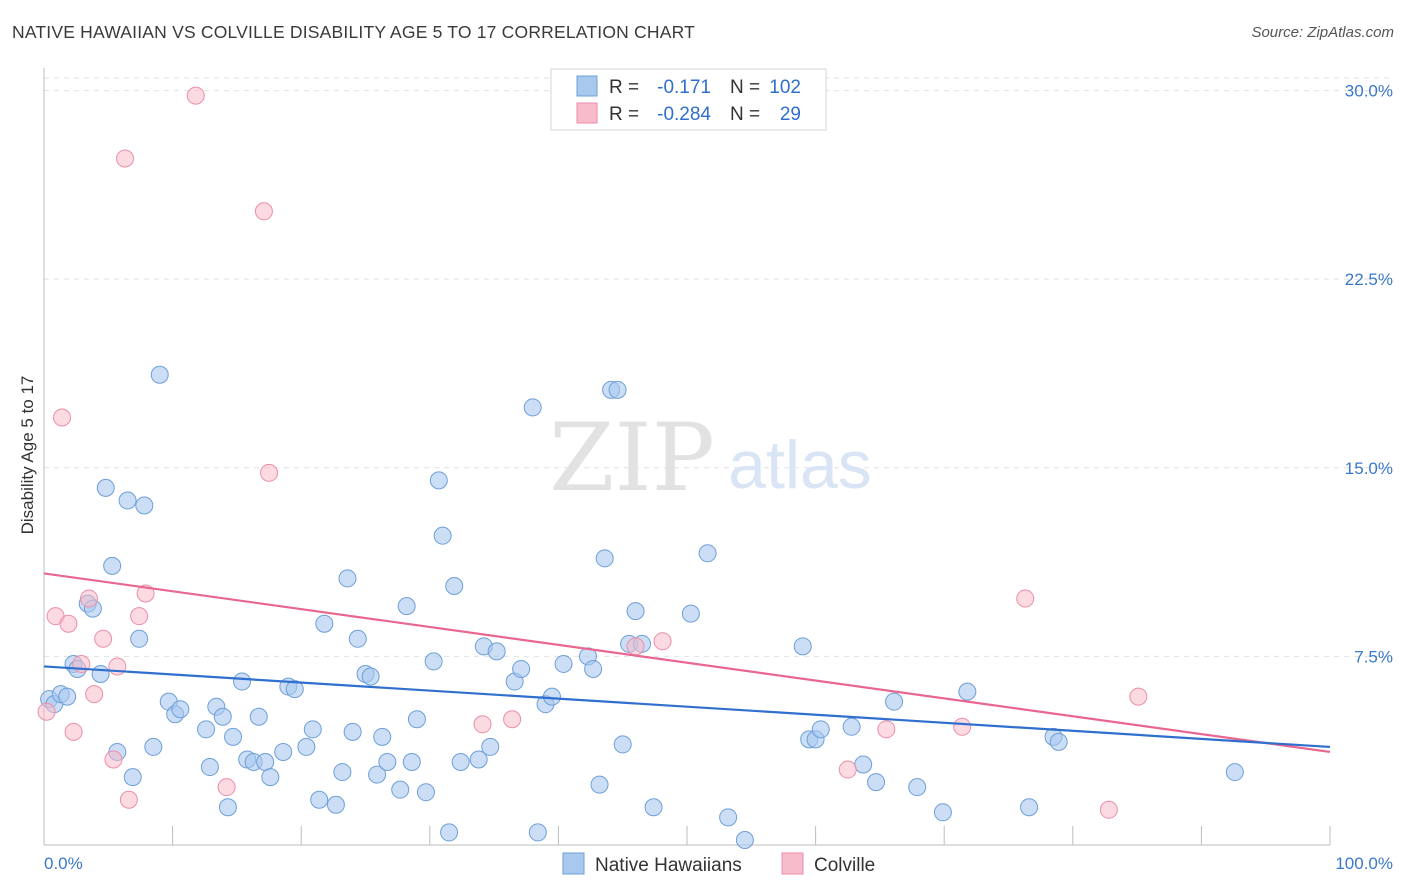 The image size is (1406, 892). I want to click on y-axis-title: Disability Age 5 to 17, so click(27, 455).